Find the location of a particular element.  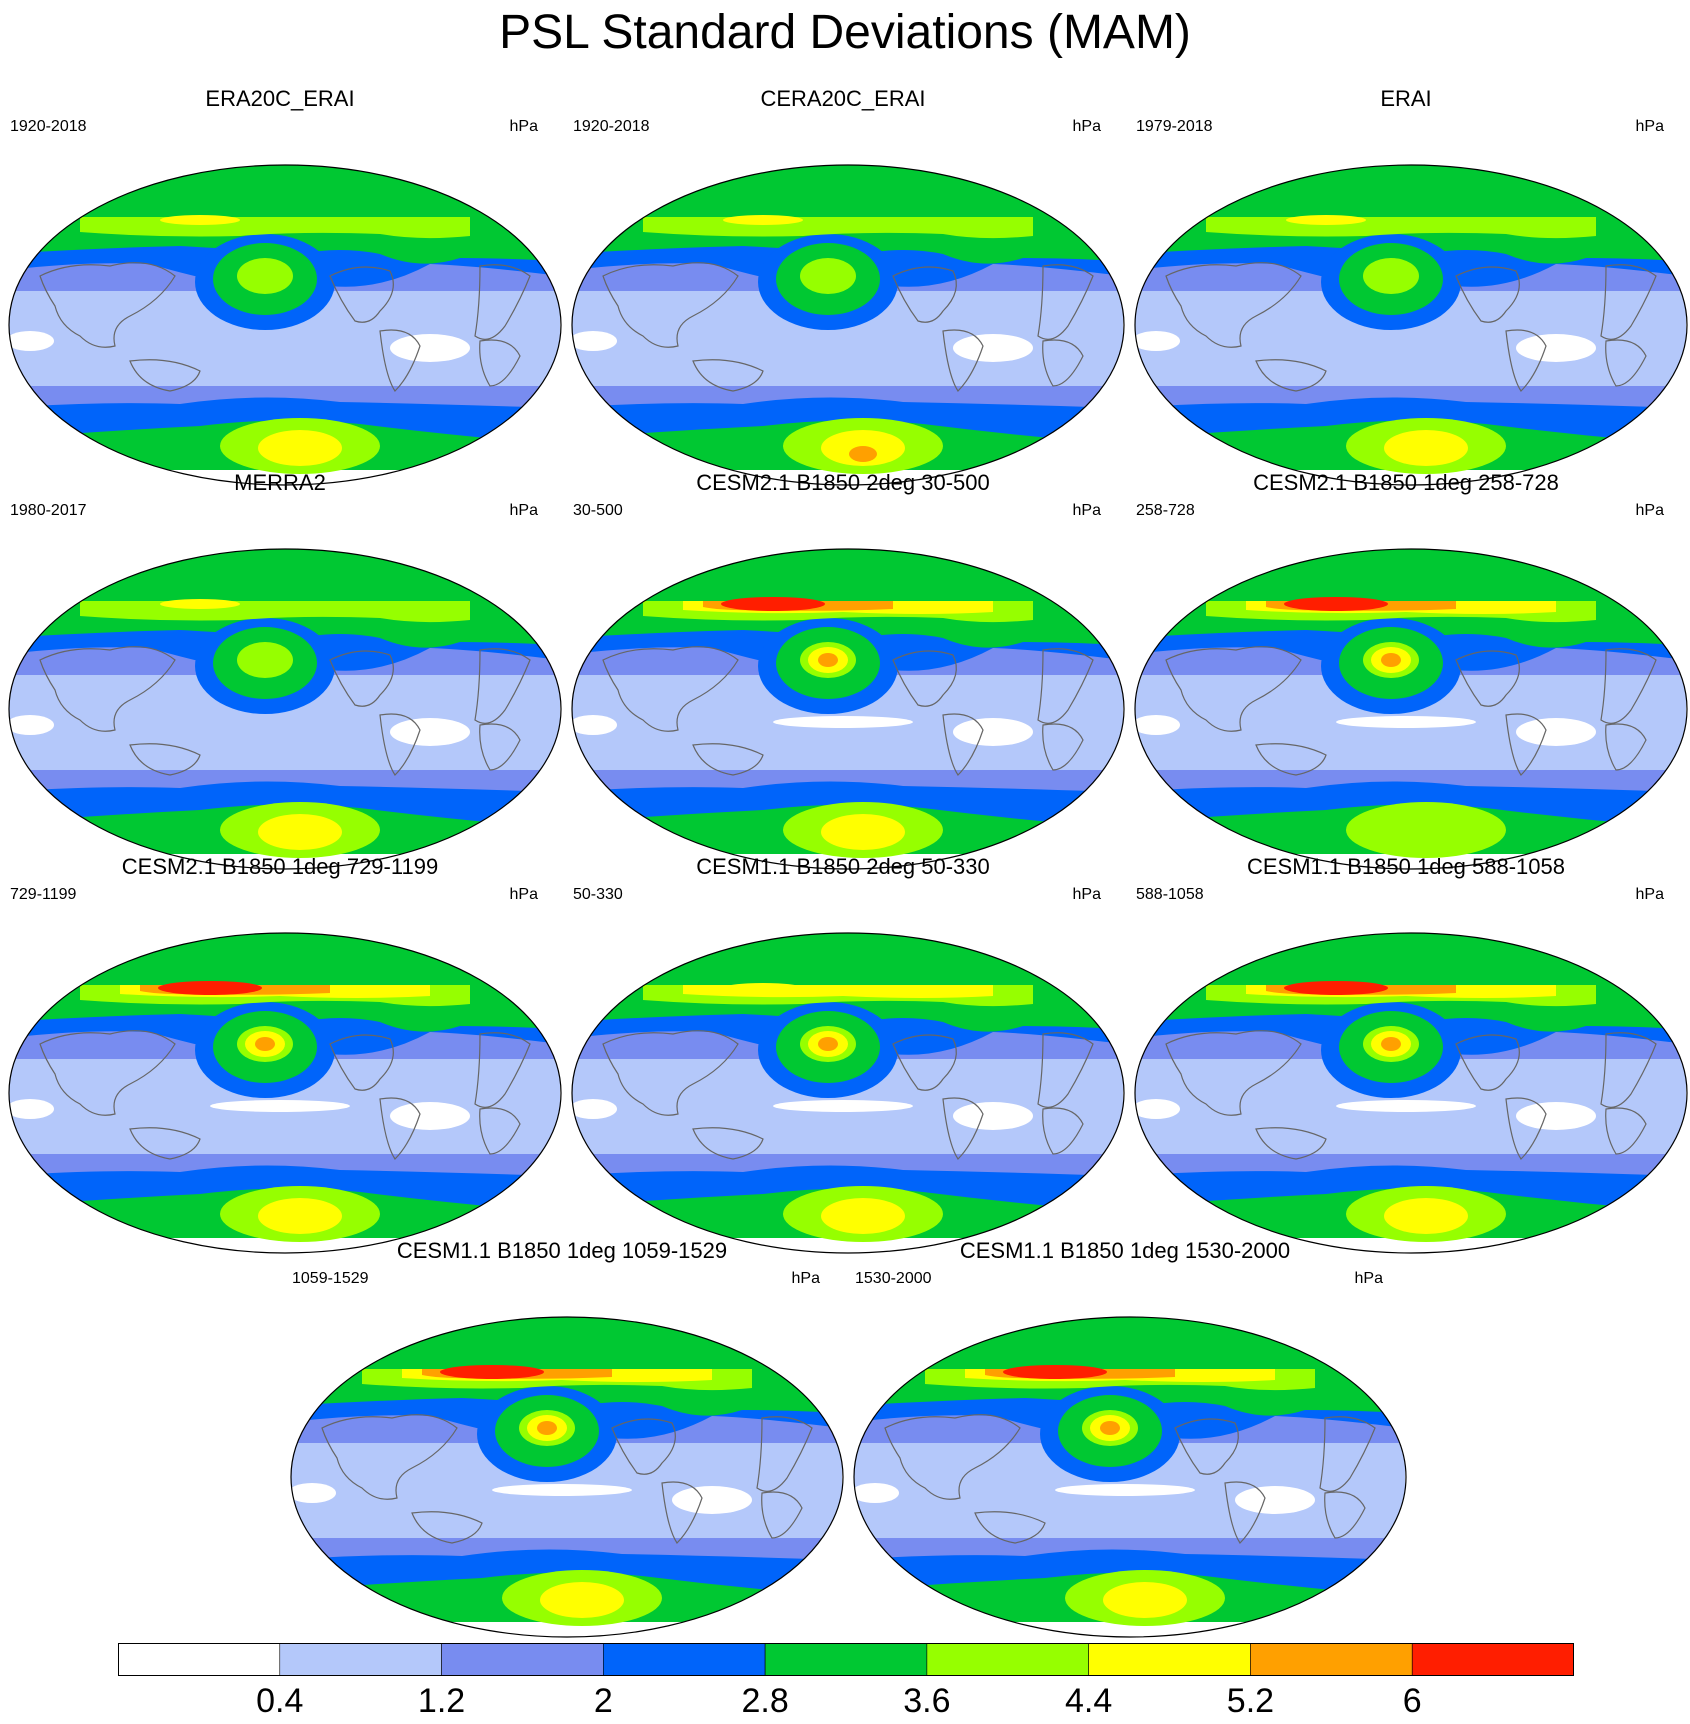

colorbar-label: 3.6 is located at coordinates (927, 1701).